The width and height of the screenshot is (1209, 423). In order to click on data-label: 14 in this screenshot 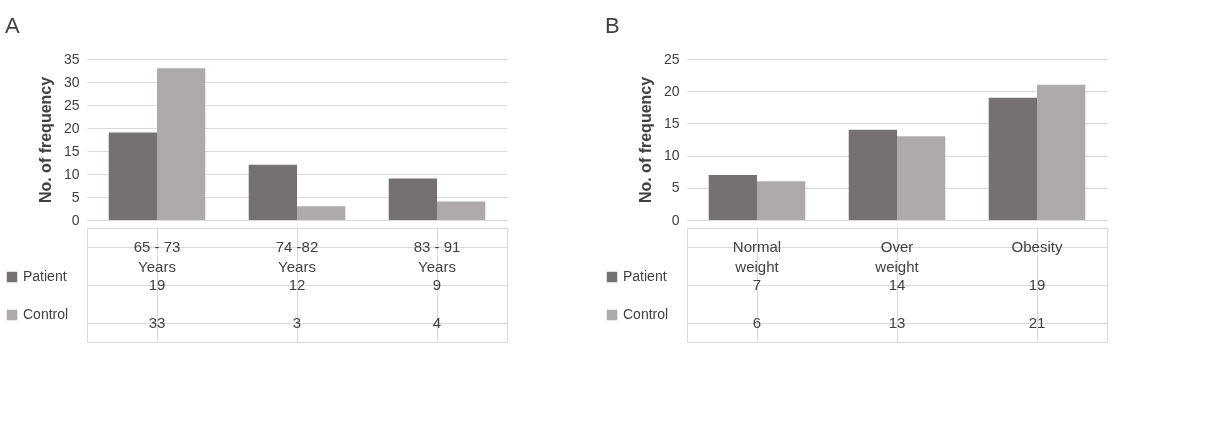, I will do `click(897, 284)`.